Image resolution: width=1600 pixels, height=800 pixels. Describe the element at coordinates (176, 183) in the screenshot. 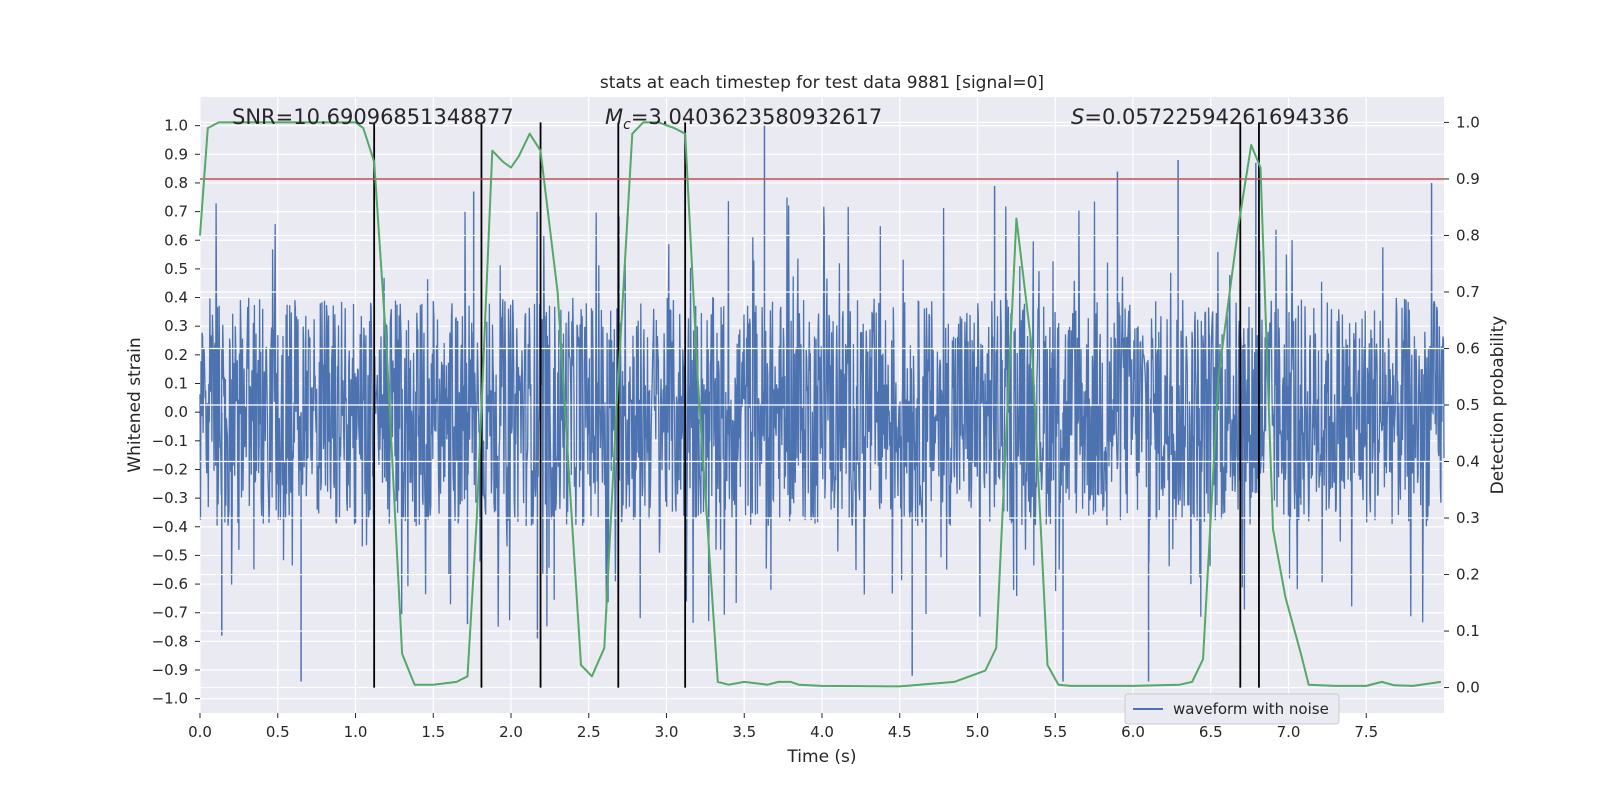

I see `y-tick-label: 0.8` at that location.